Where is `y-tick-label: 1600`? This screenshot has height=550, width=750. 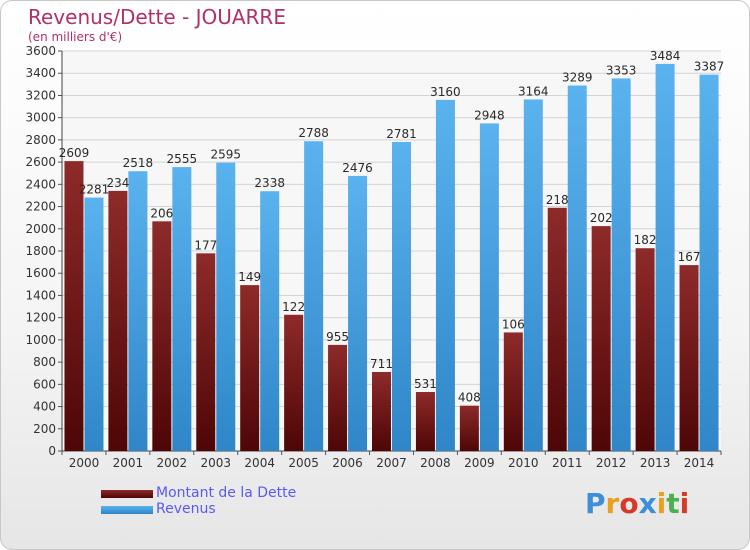
y-tick-label: 1600 is located at coordinates (40, 273).